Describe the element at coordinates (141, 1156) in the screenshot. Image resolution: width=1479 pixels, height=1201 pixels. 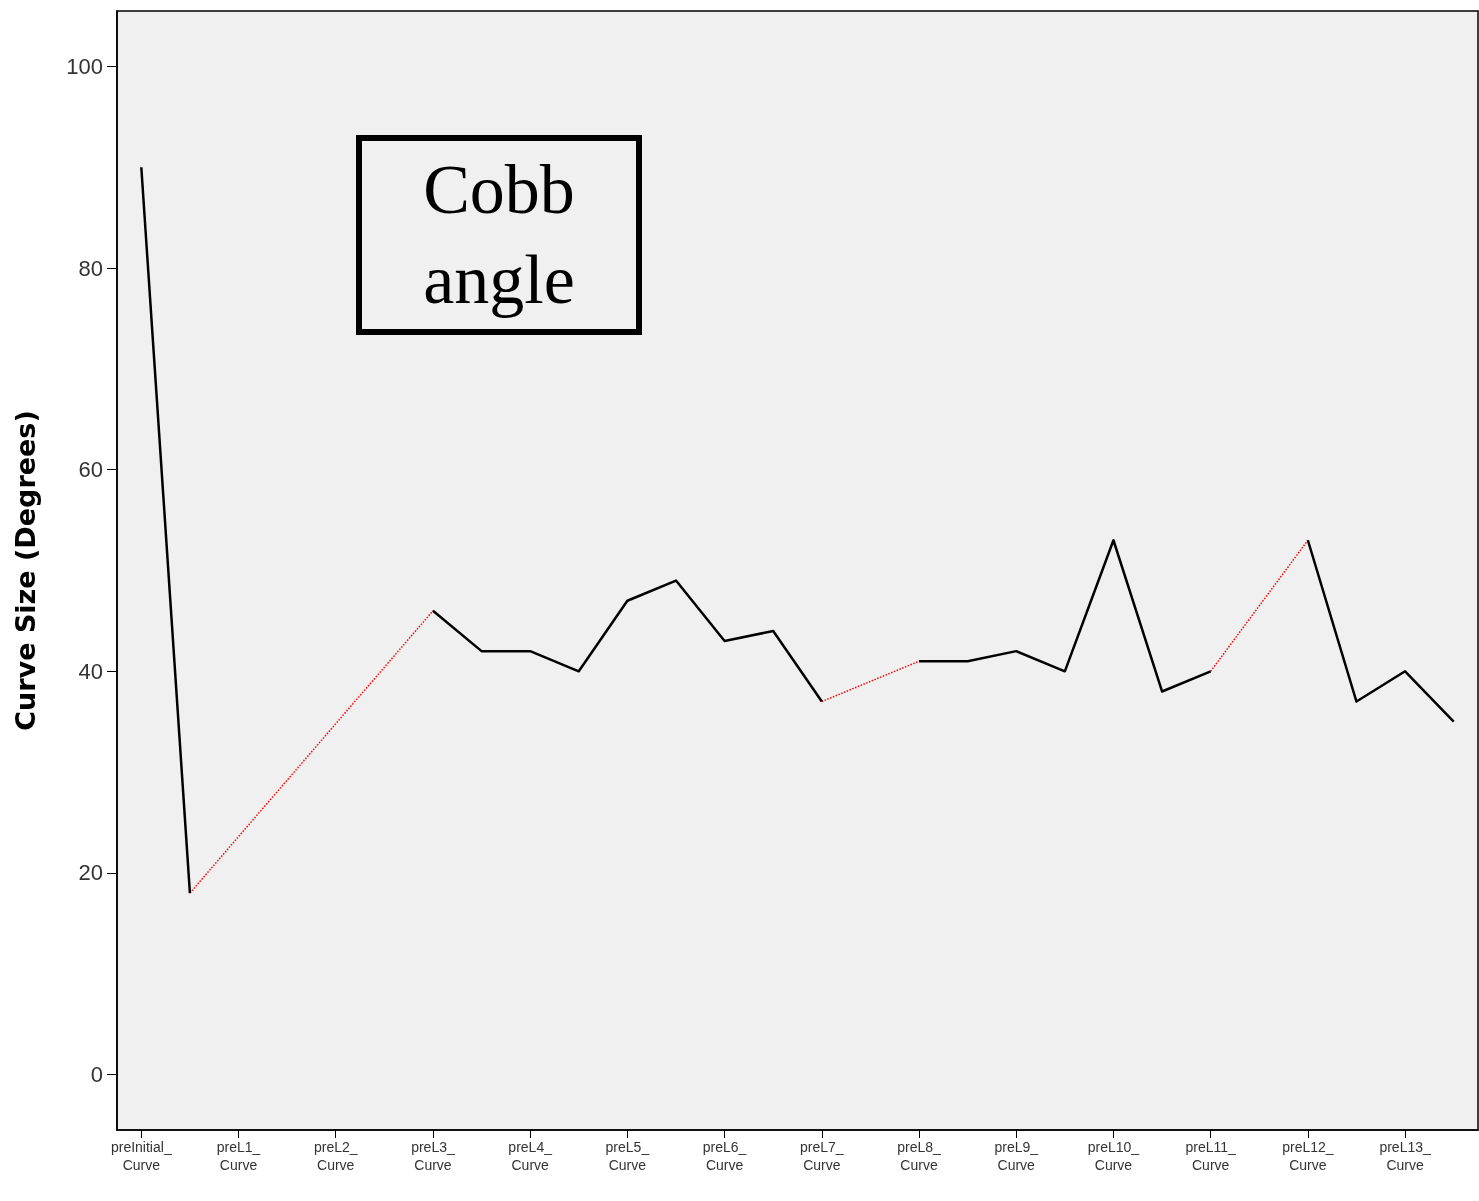
I see `x-tick-label: preInitial_Curve` at that location.